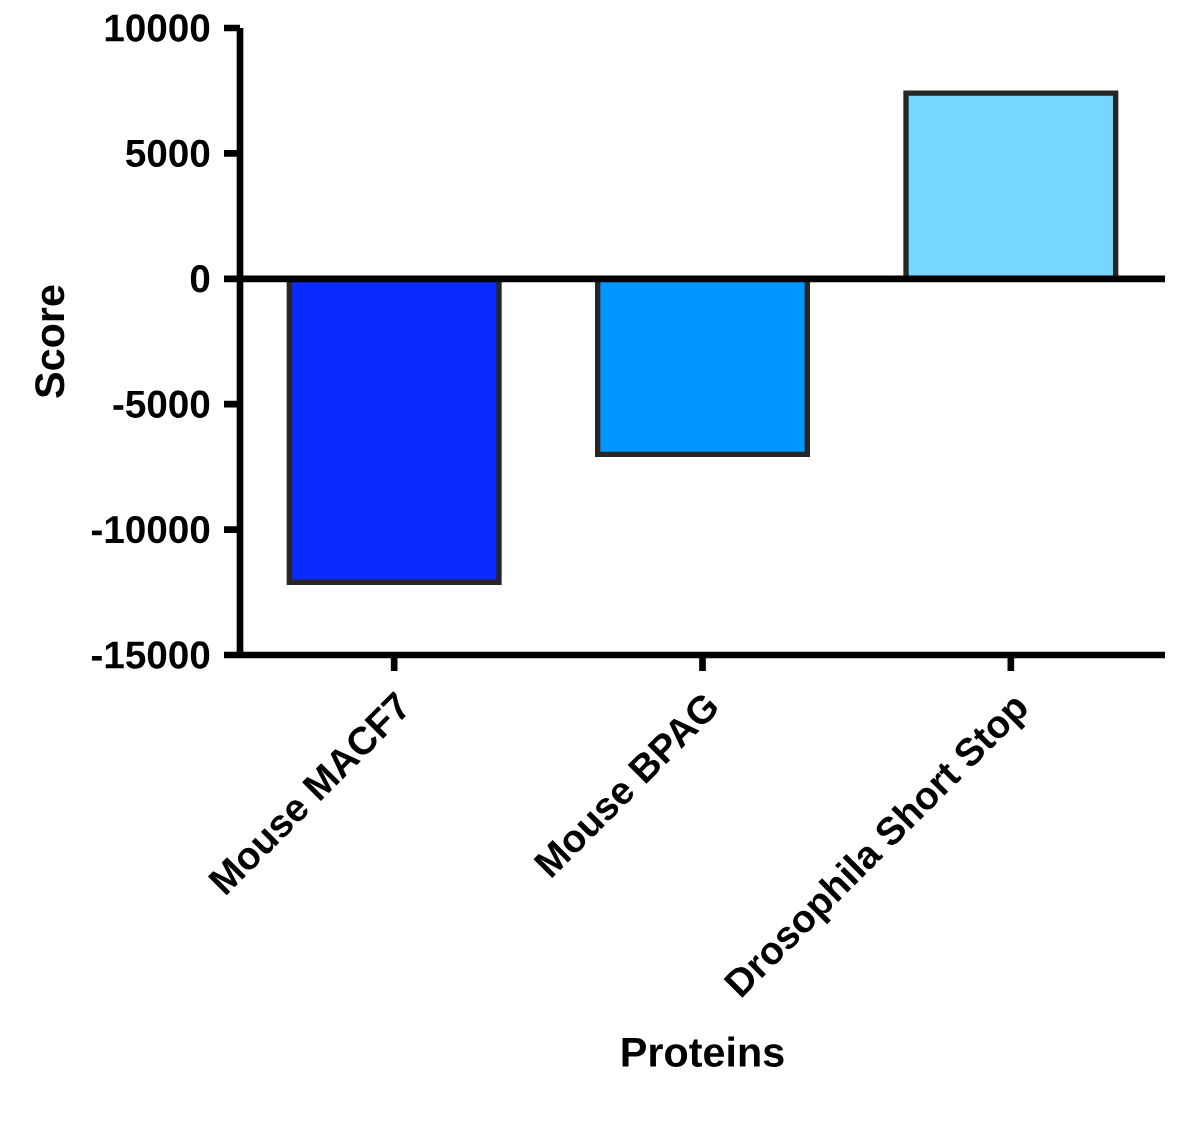 This screenshot has height=1136, width=1181. What do you see at coordinates (703, 1051) in the screenshot?
I see `x-axis-title: Proteins` at bounding box center [703, 1051].